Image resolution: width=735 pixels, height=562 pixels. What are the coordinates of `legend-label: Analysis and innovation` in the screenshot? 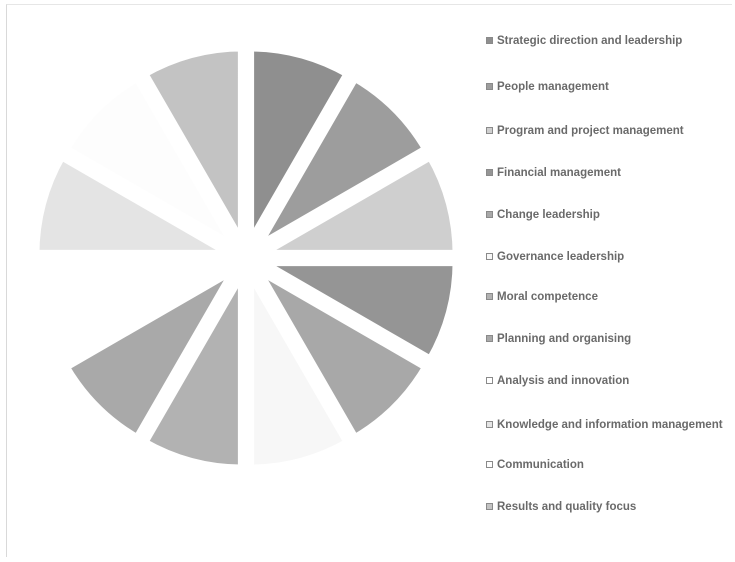 It's located at (563, 381).